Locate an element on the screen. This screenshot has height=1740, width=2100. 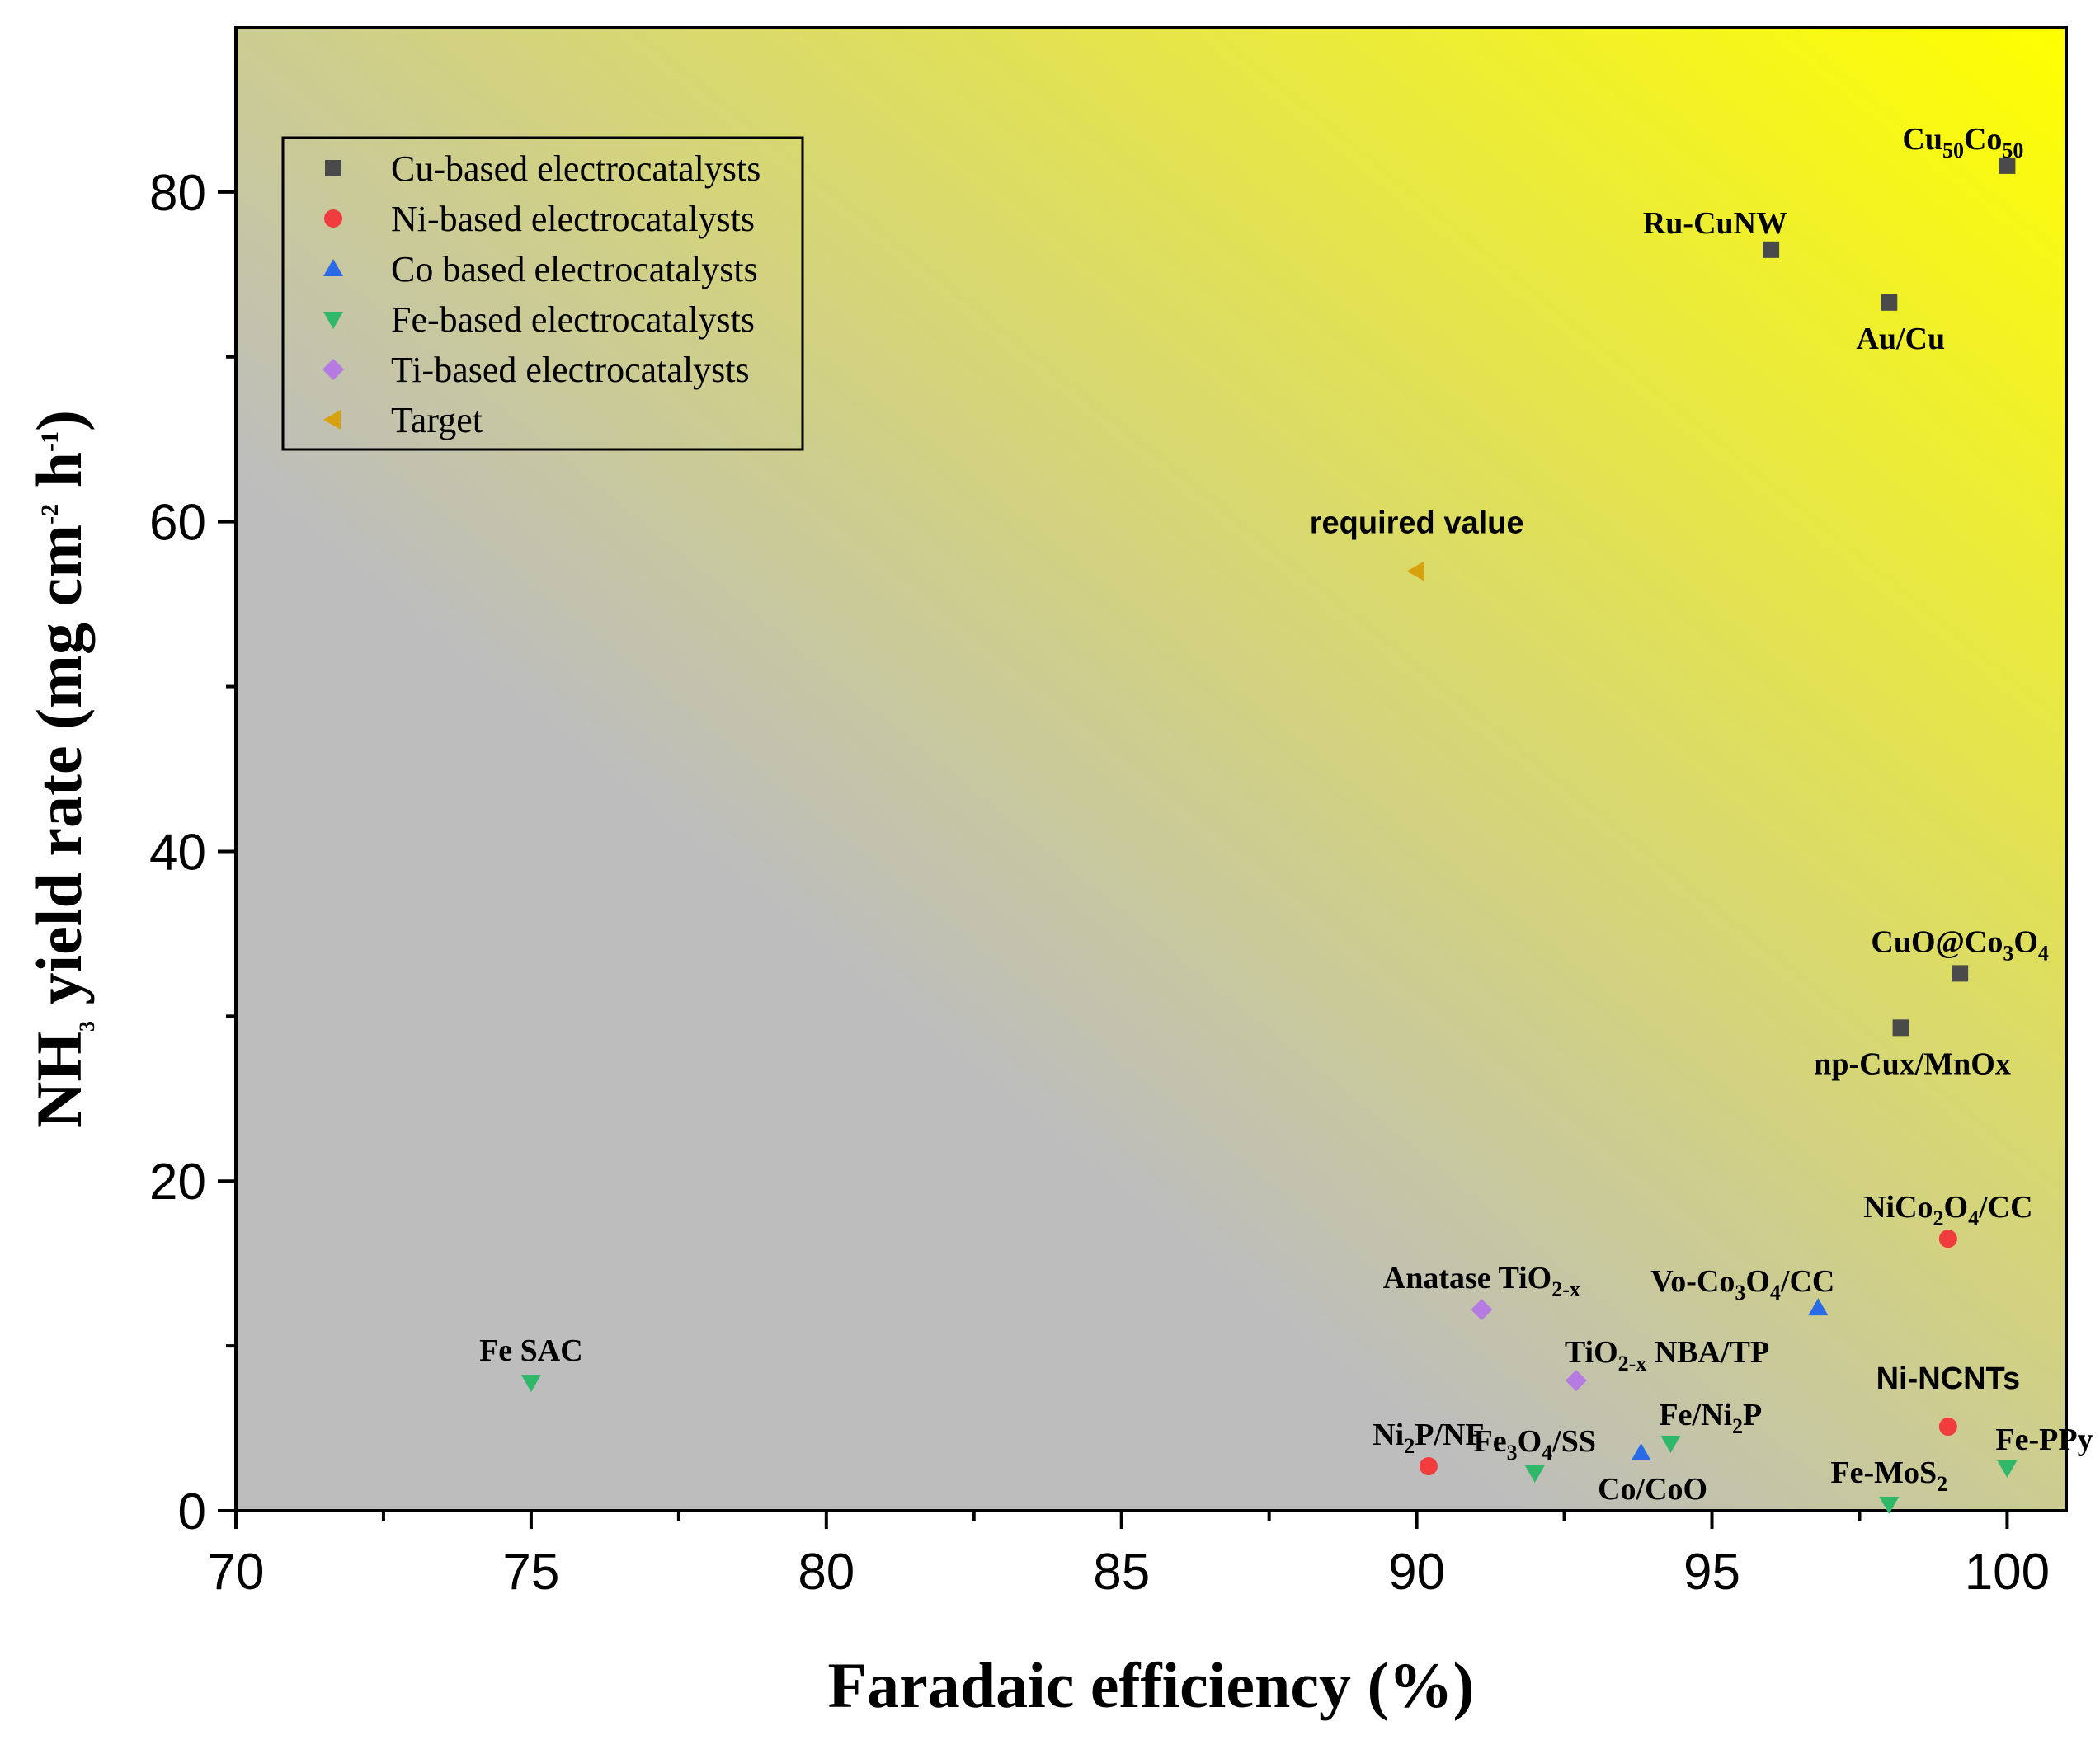
data-label: Ni-NCNTs is located at coordinates (1948, 1378).